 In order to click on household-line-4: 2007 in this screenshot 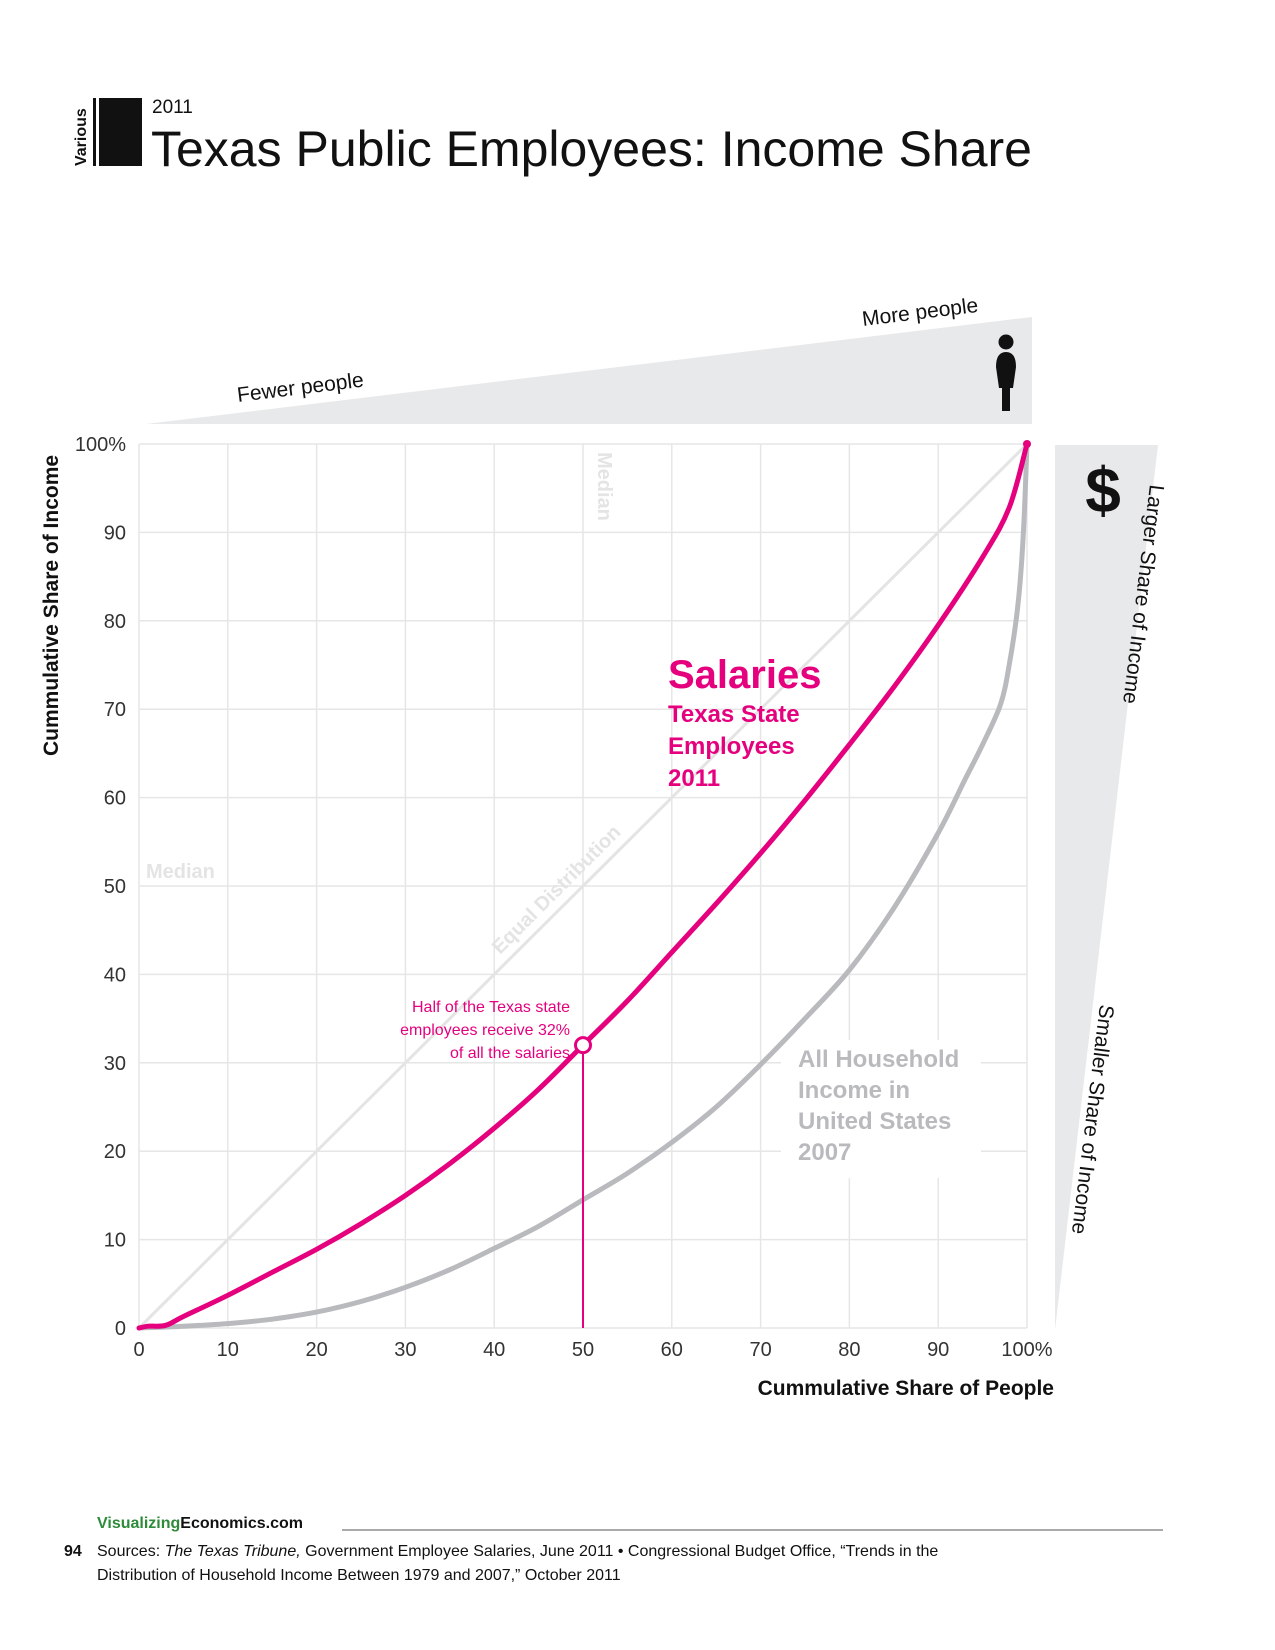, I will do `click(824, 1152)`.